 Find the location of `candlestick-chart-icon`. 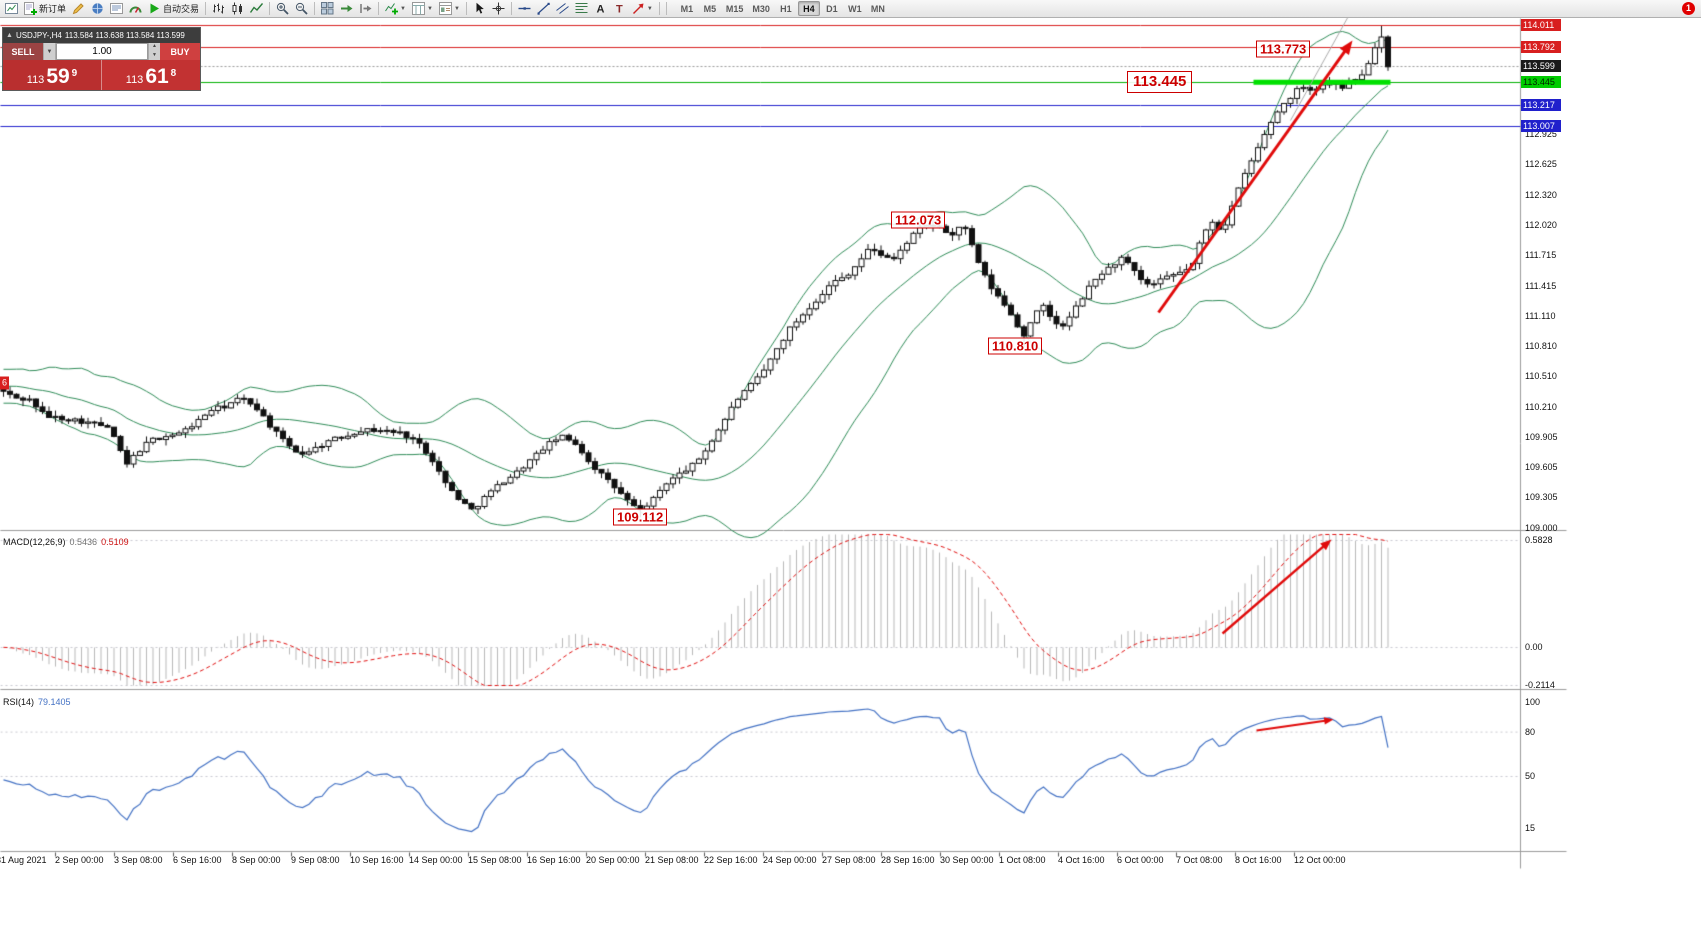

candlestick-chart-icon is located at coordinates (237, 9).